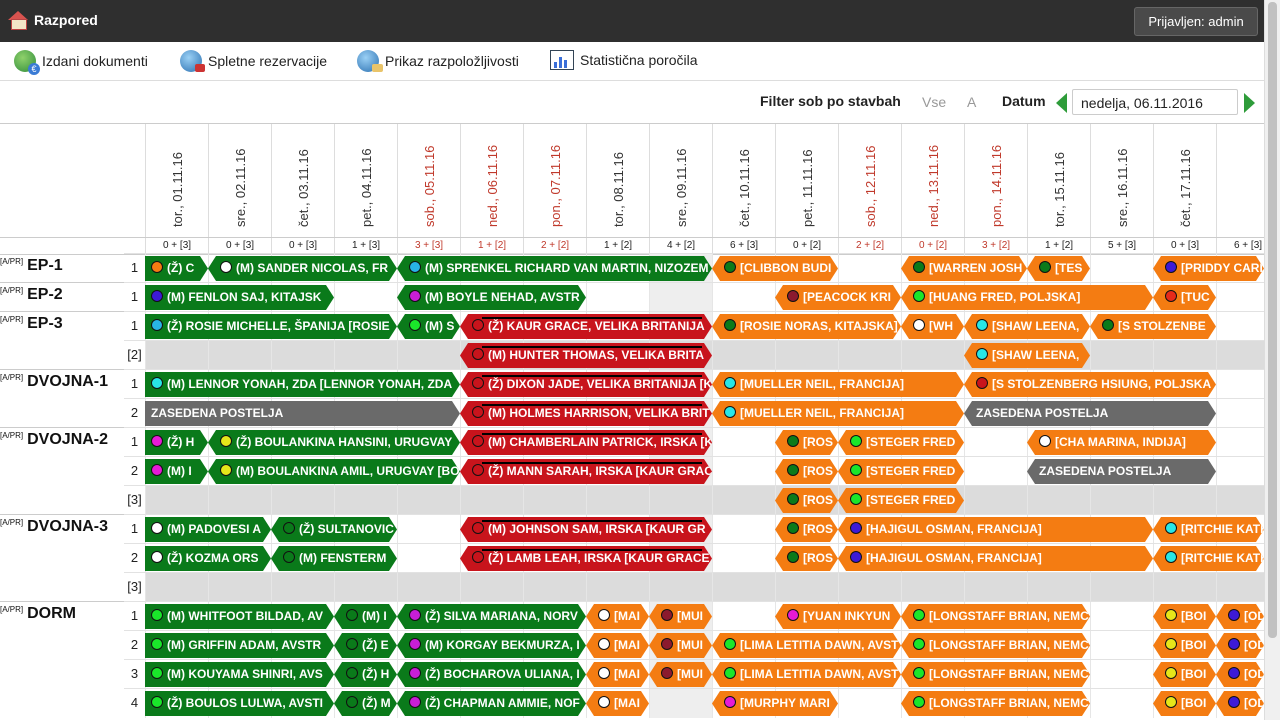 The image size is (1280, 720). I want to click on date-input: nedelja, 06.11.2016, so click(1155, 102).